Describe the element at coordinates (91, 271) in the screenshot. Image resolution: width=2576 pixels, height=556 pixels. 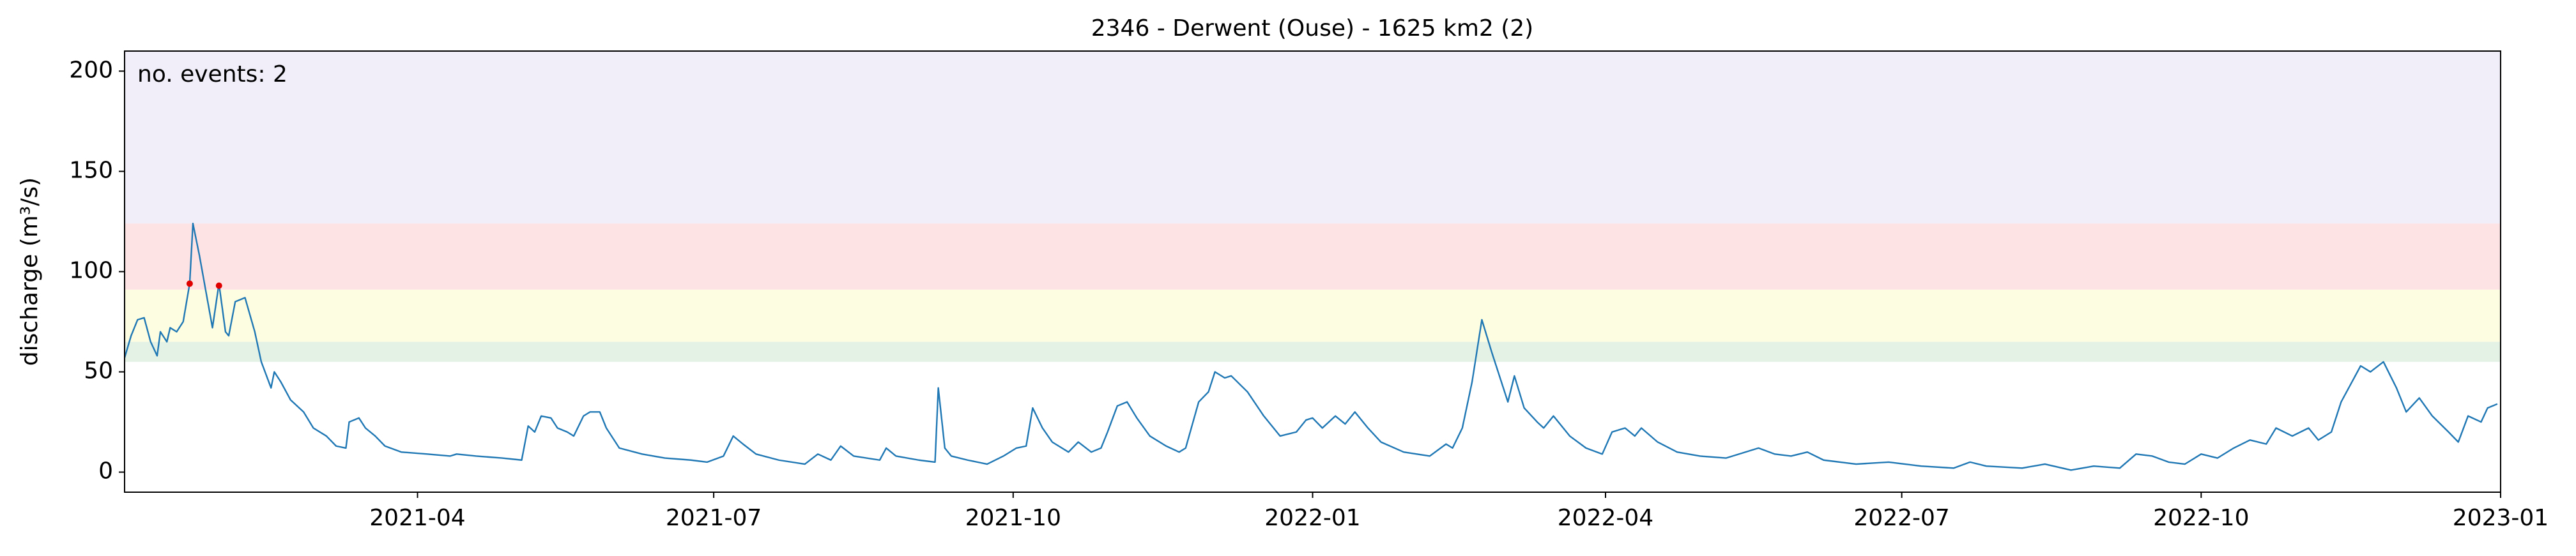
I see `y-tick-label: 100` at that location.